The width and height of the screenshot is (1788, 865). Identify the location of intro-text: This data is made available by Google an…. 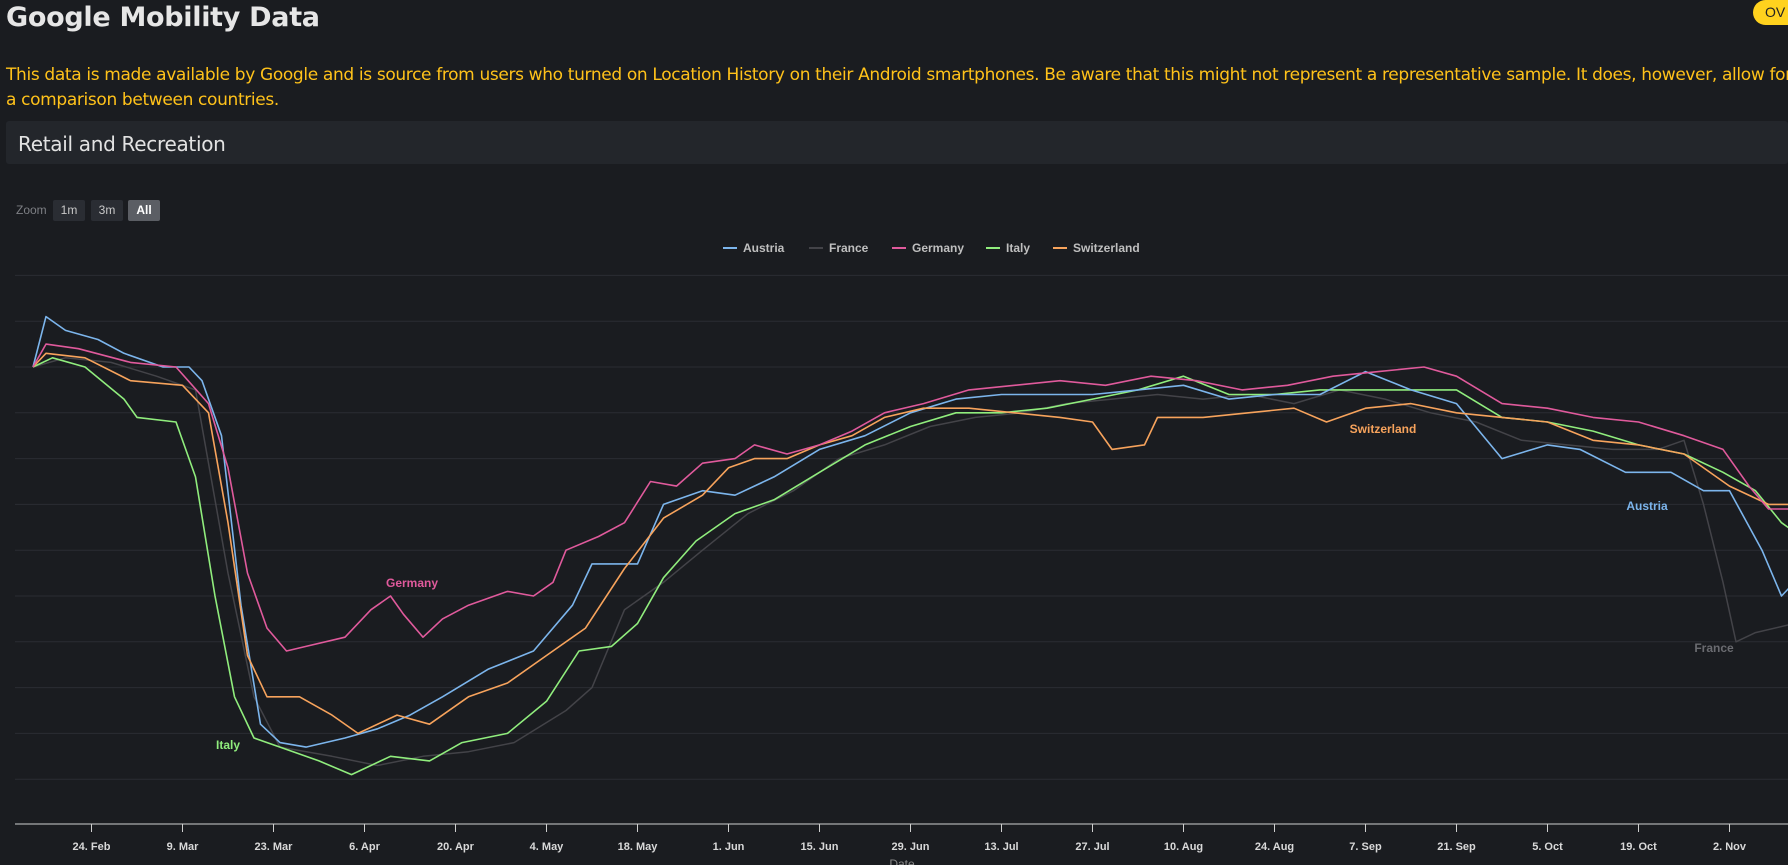
(897, 87).